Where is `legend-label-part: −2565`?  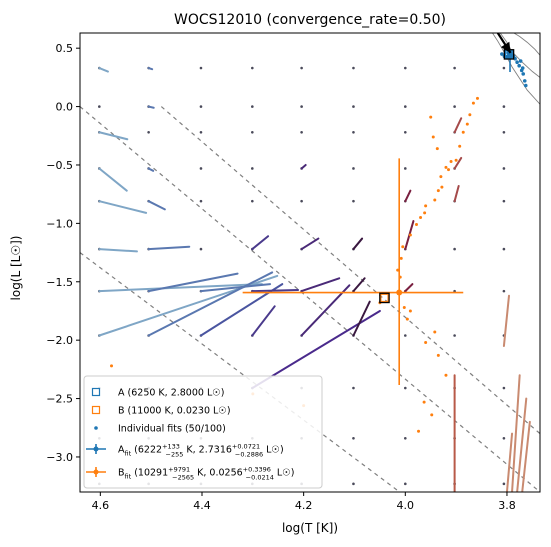
legend-label-part: −2565 is located at coordinates (183, 478).